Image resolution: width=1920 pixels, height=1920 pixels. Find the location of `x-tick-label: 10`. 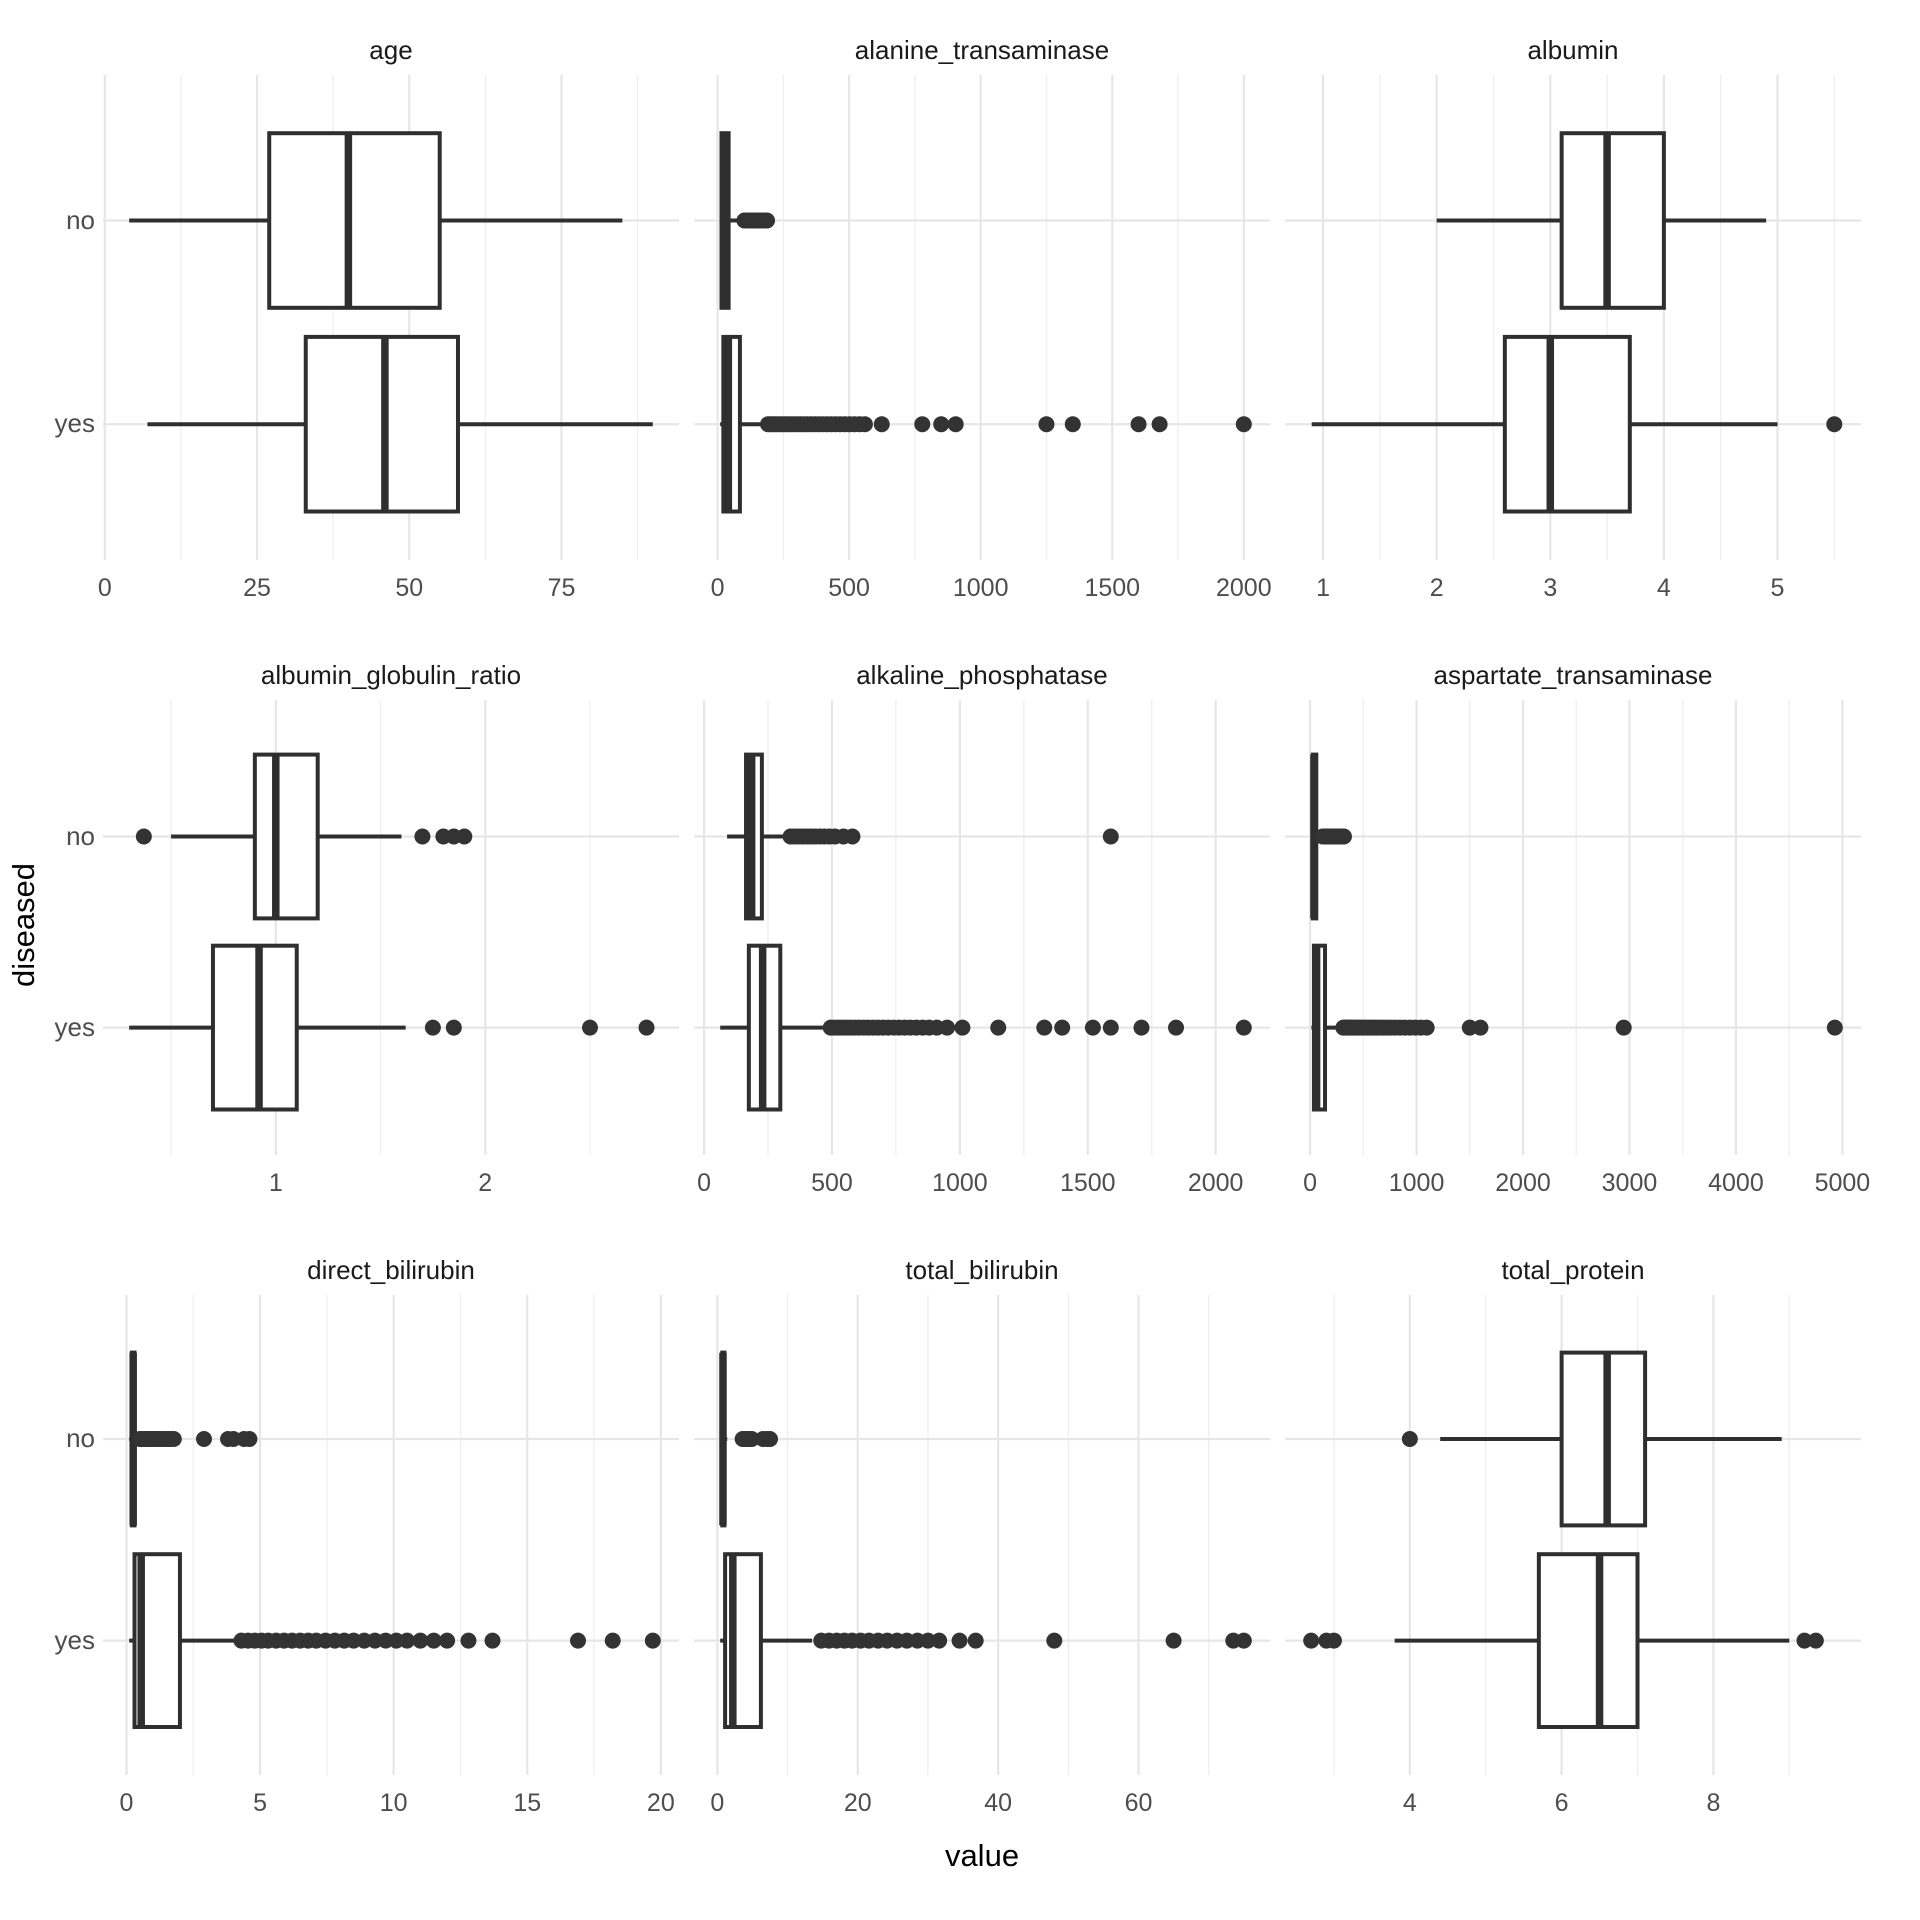

x-tick-label: 10 is located at coordinates (393, 1803).